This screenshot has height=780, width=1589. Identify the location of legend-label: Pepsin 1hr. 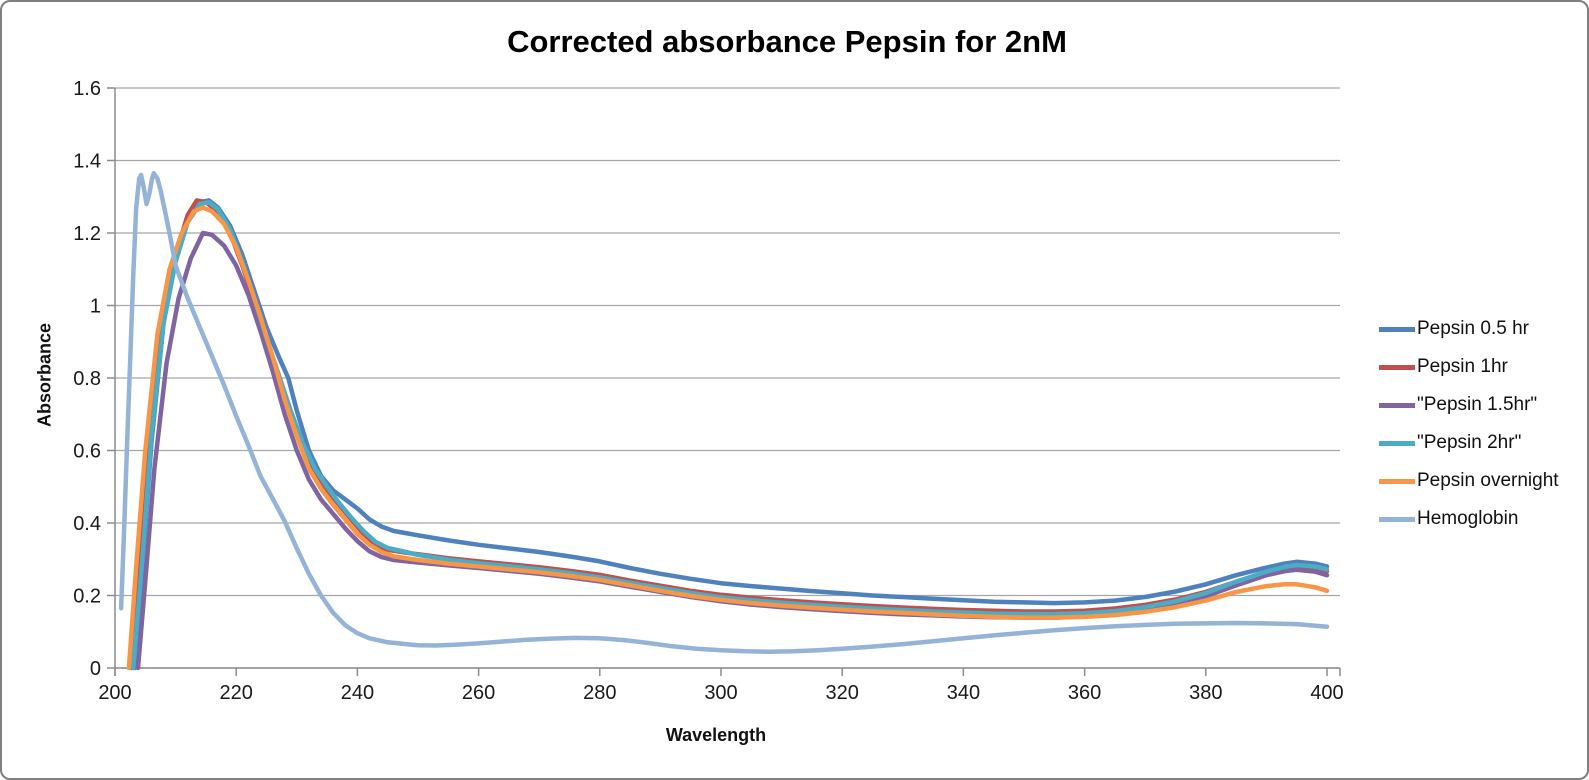
(1462, 366).